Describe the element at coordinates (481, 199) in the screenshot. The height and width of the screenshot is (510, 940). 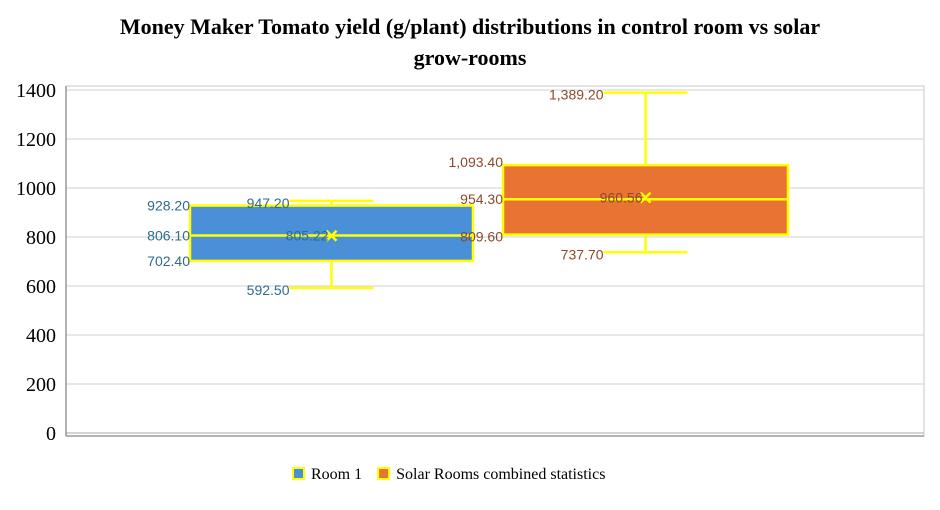
I see `data-label-median: 954.30` at that location.